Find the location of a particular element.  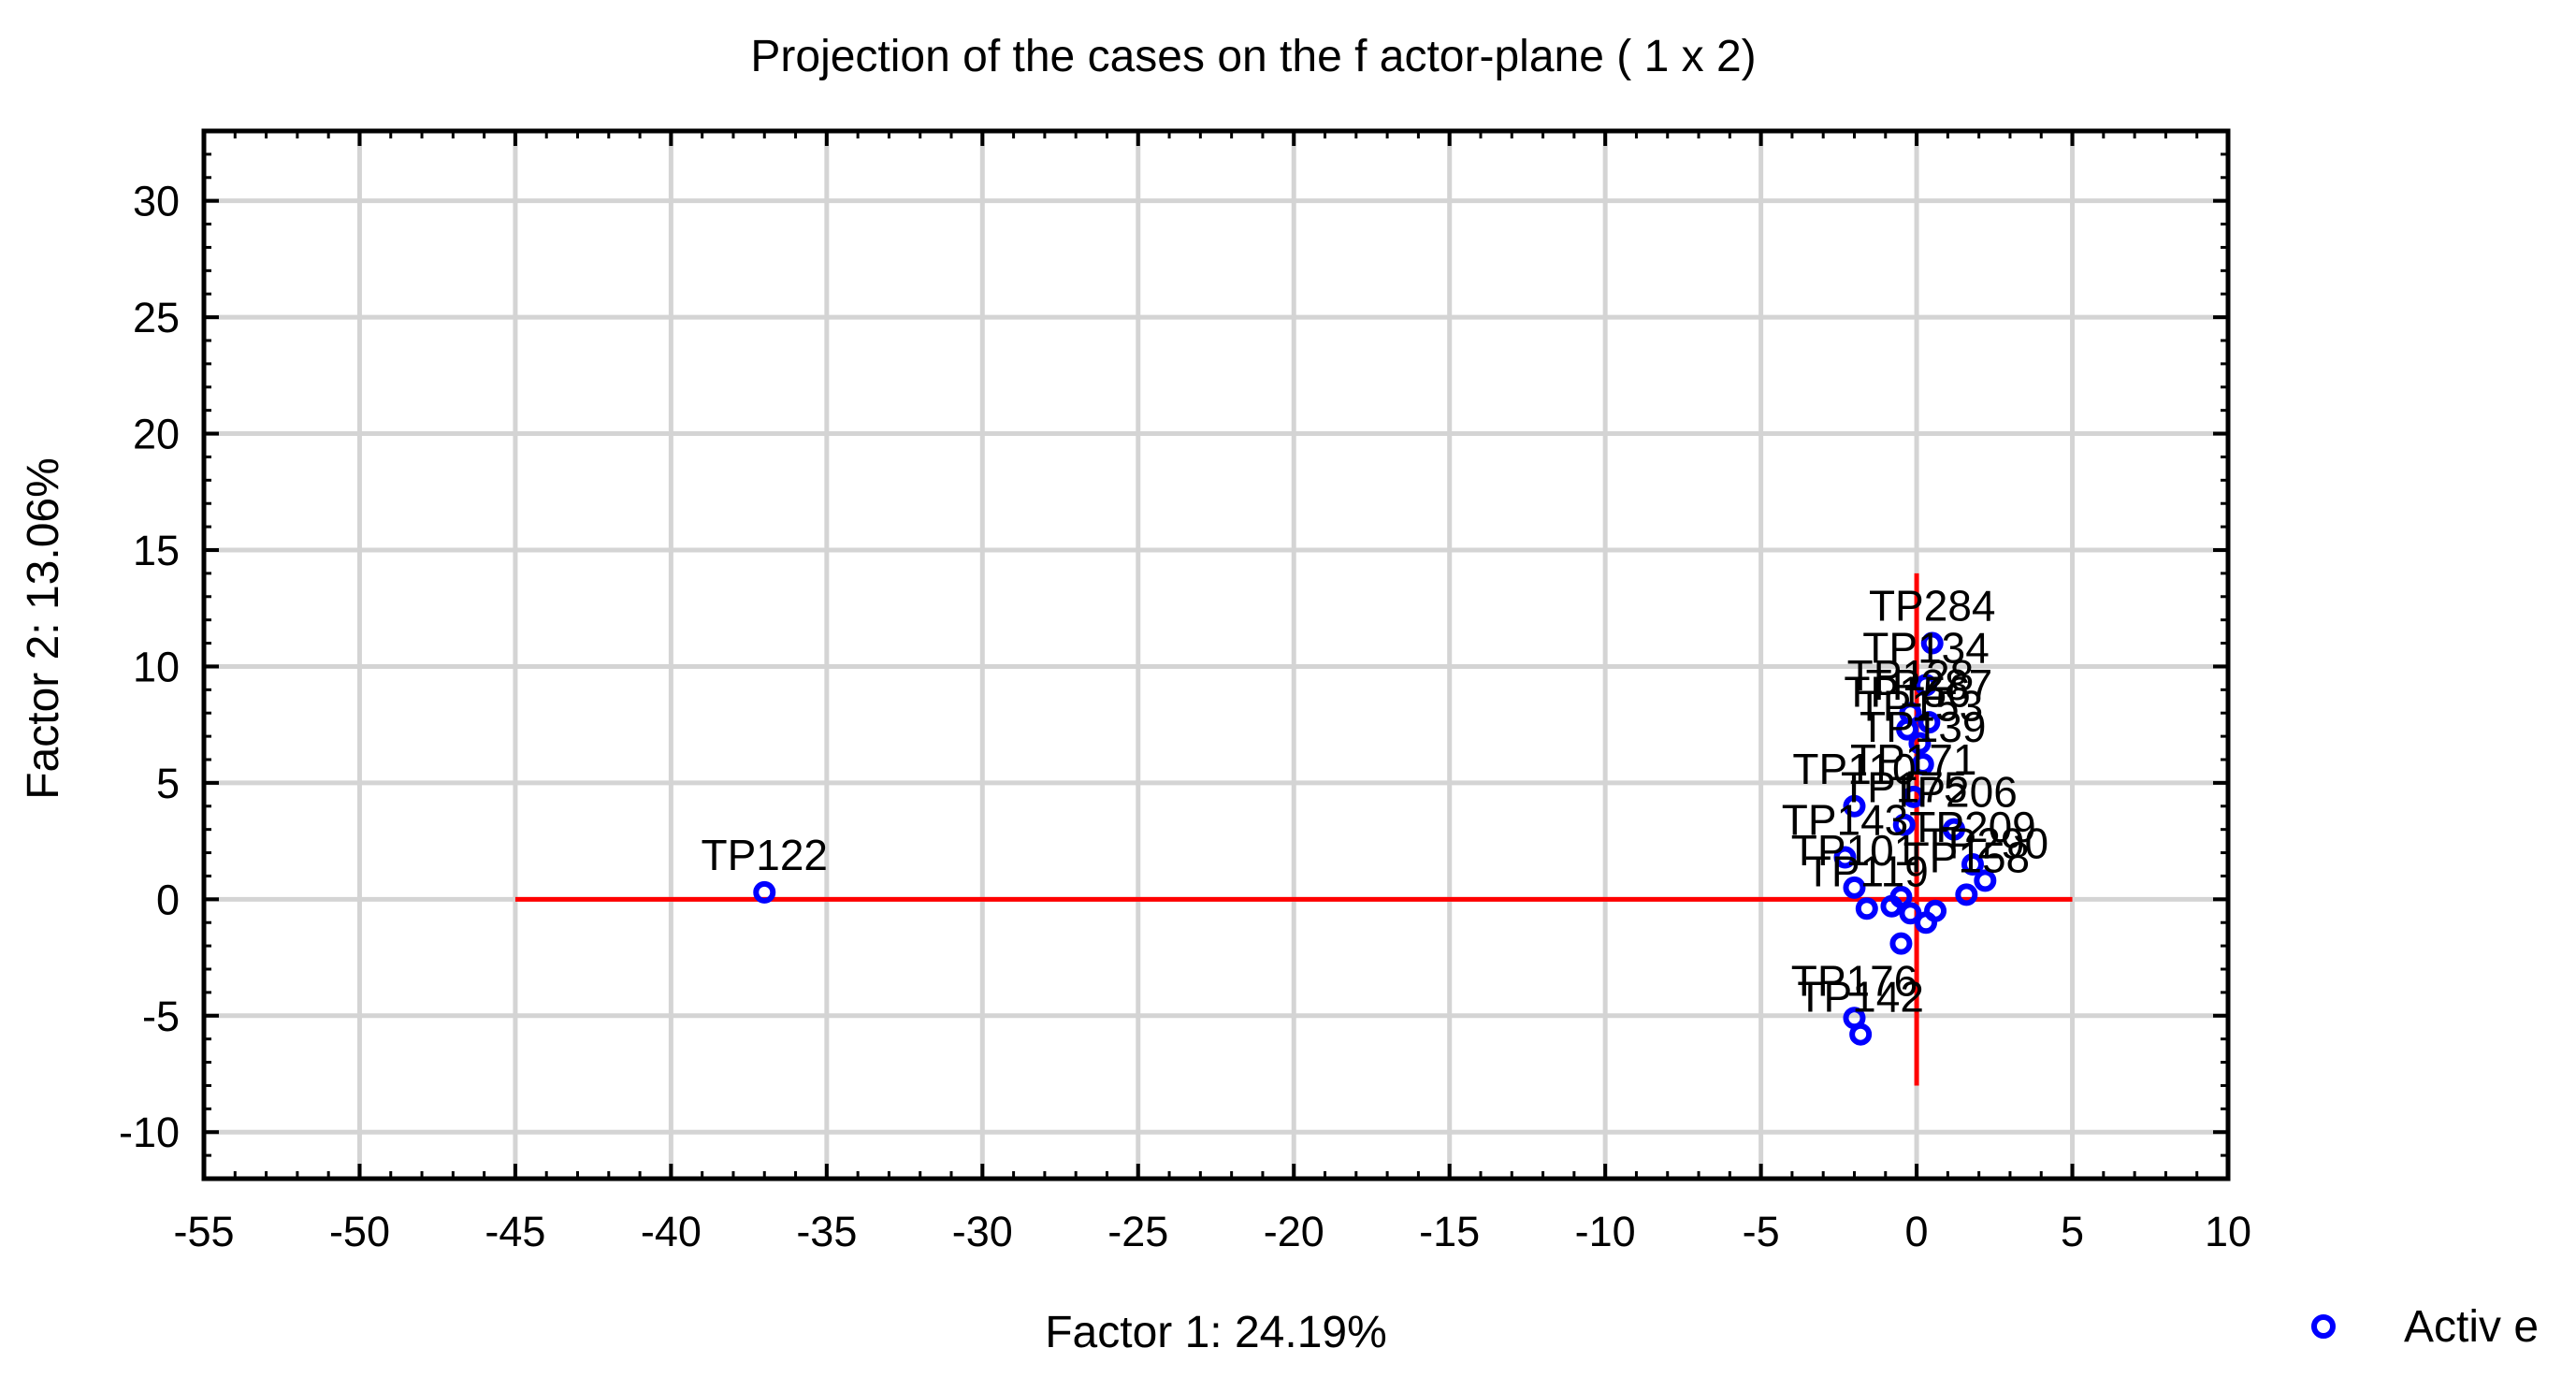

point-label: TP110 is located at coordinates (1854, 769).